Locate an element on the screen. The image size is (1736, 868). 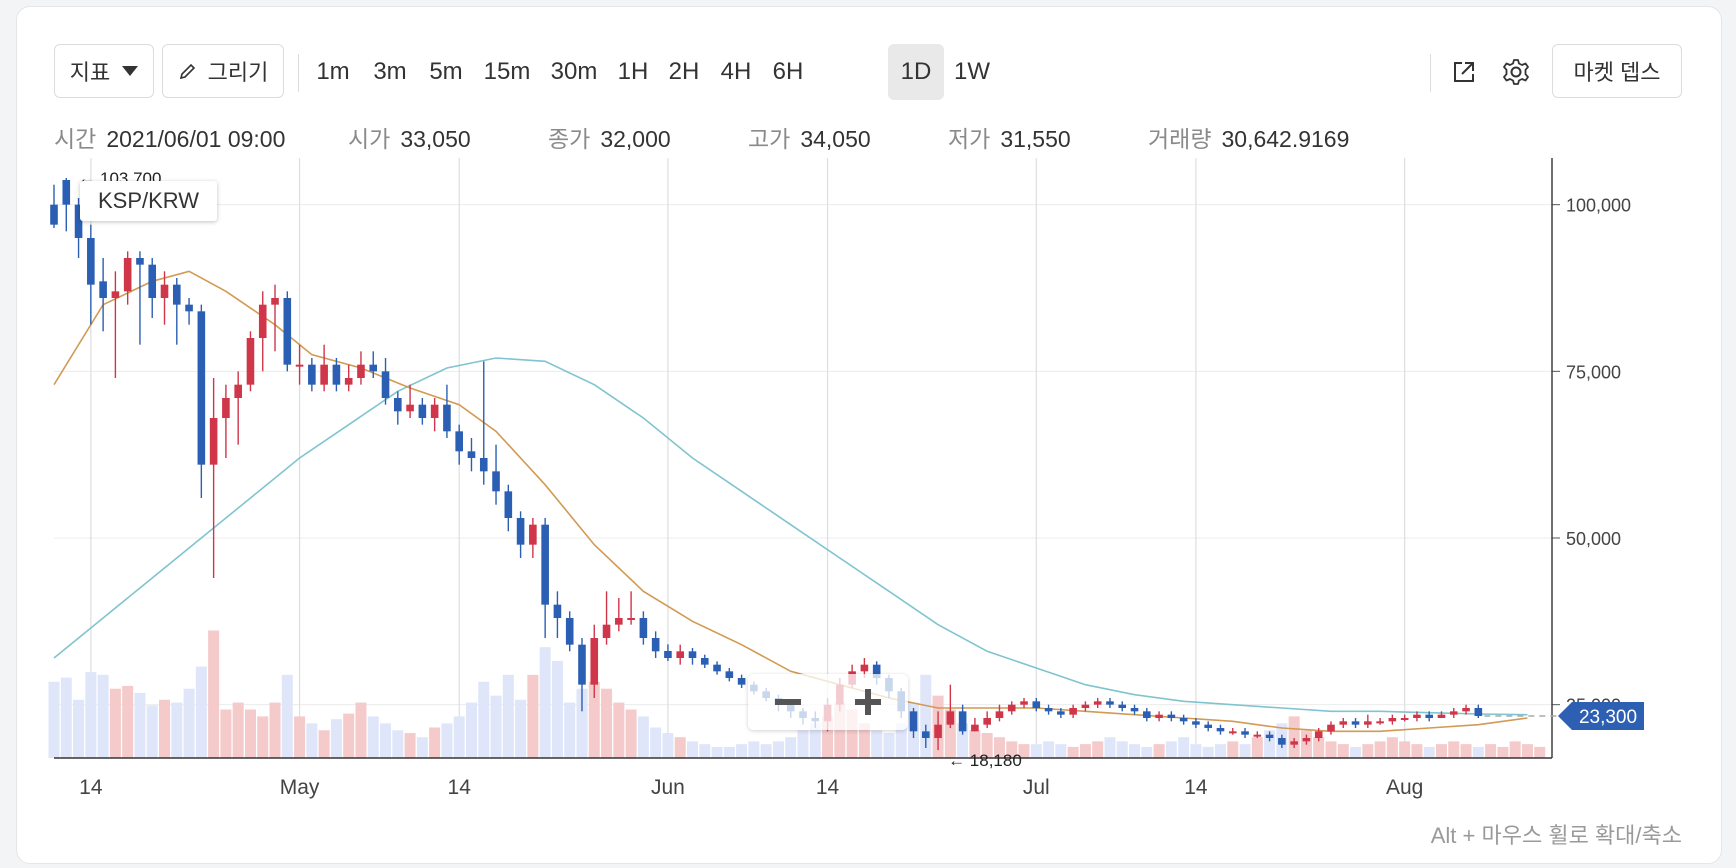
info-close-value: 32,000 is located at coordinates (635, 139).